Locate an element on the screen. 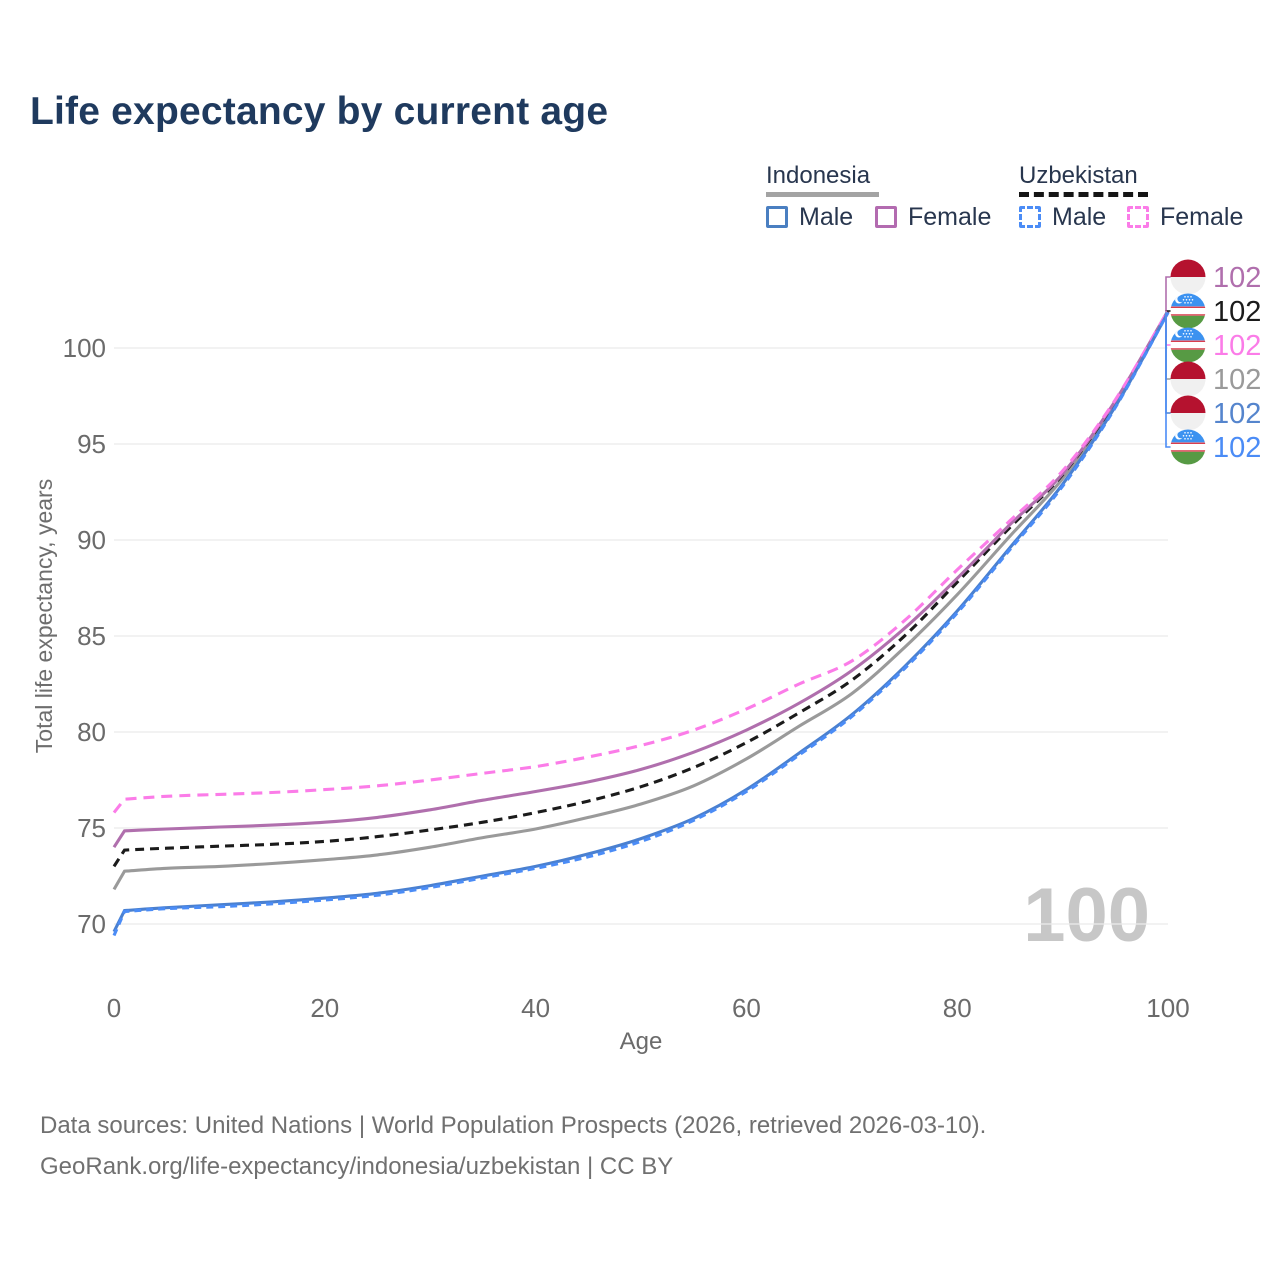  legend-country-uzbekistan: Uzbekistan is located at coordinates (1078, 175).